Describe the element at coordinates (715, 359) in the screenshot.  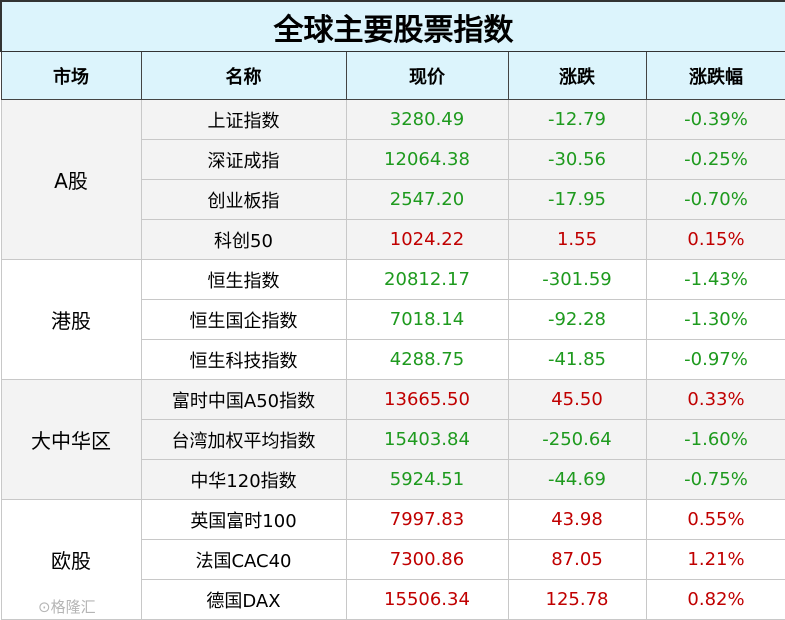
I see `pct-cell: -0.97%` at that location.